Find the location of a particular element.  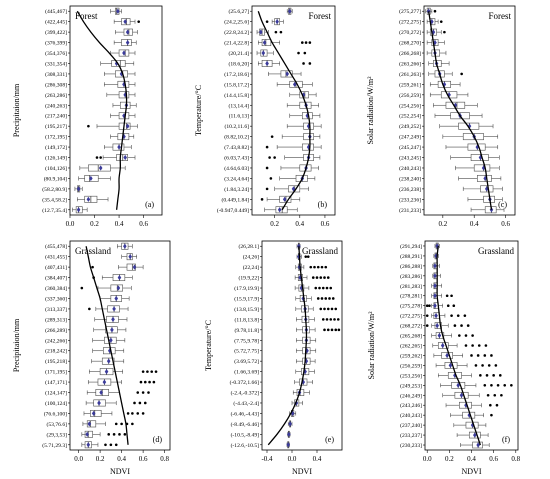

y-tick-label: (337,360] is located at coordinates (56, 298).